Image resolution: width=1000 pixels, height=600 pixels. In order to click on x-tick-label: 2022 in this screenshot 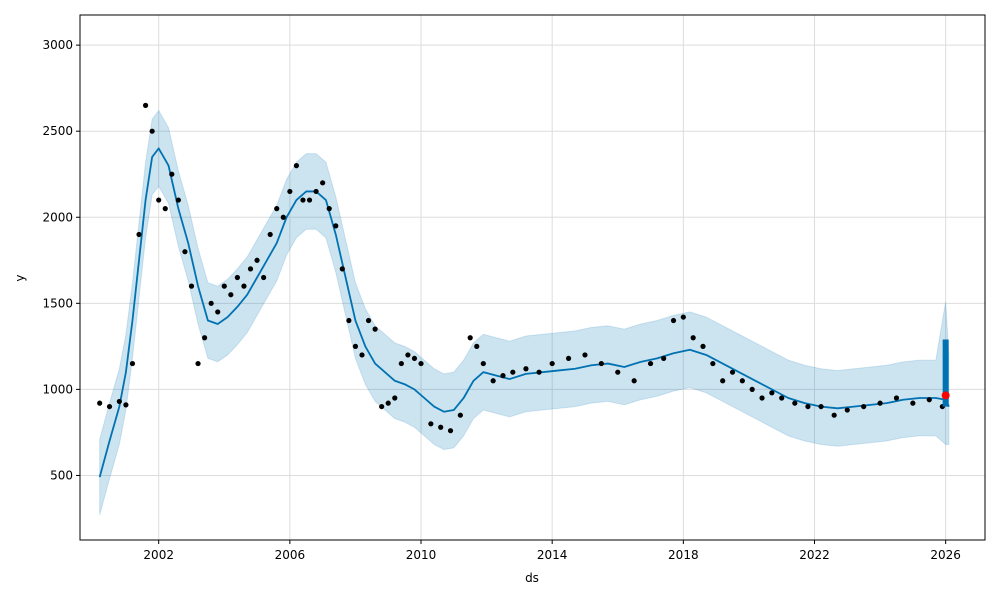, I will do `click(814, 555)`.